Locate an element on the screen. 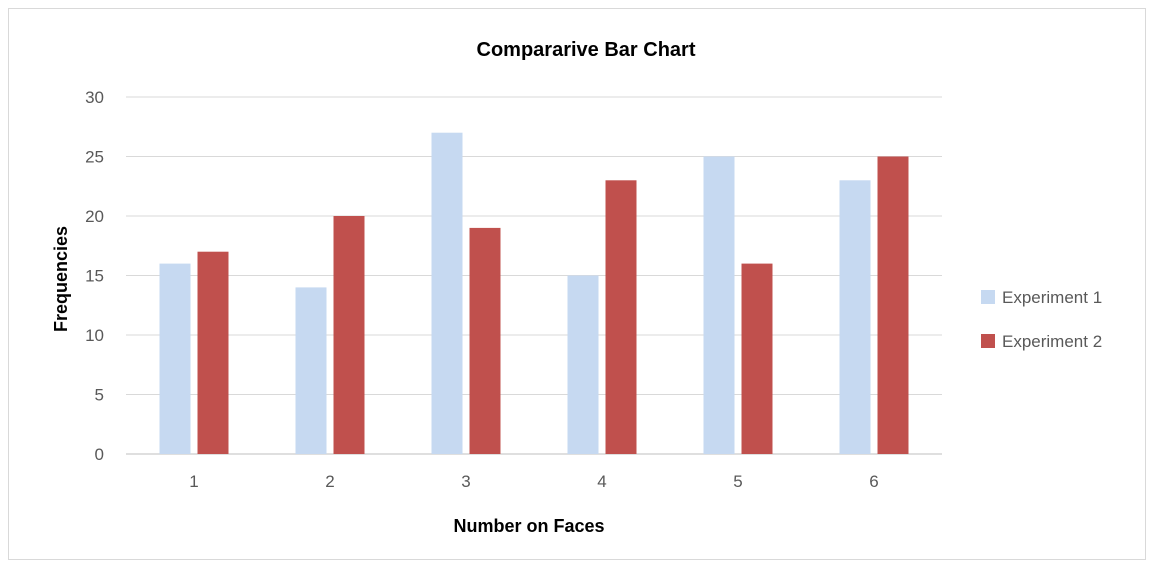 This screenshot has width=1152, height=566. y-tick-label: 0 is located at coordinates (99, 454).